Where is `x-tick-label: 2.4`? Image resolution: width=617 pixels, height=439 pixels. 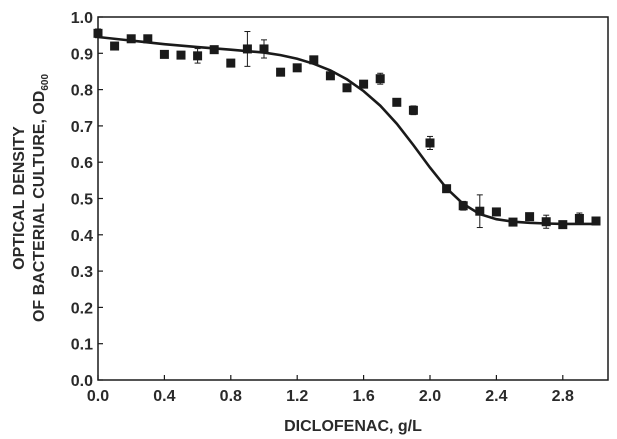 x-tick-label: 2.4 is located at coordinates (496, 396).